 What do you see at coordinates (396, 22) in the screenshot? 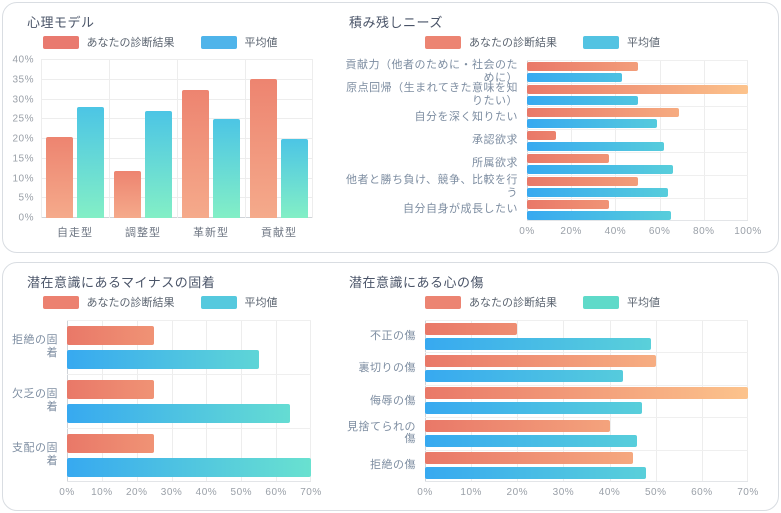
I see `chart-title: 積み残しニーズ` at bounding box center [396, 22].